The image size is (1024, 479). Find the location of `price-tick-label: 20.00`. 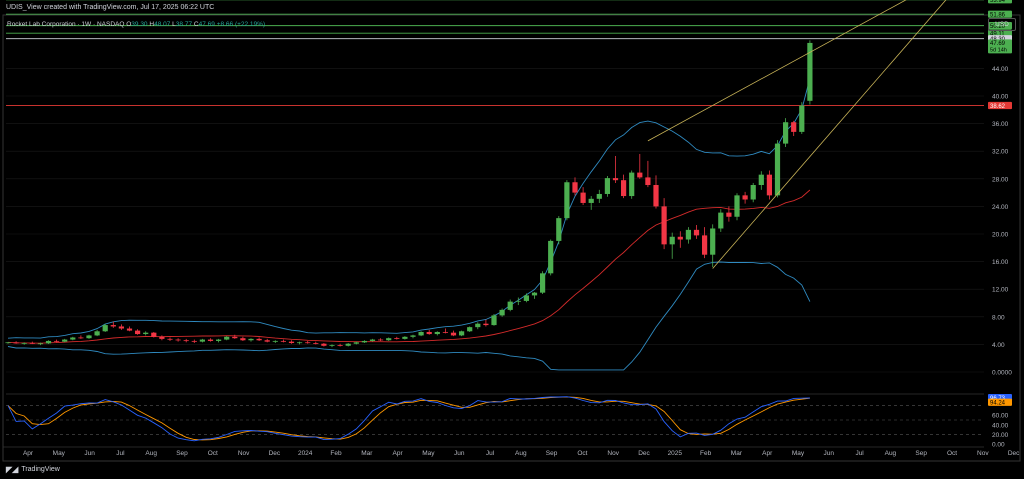

price-tick-label: 20.00 is located at coordinates (1000, 235).